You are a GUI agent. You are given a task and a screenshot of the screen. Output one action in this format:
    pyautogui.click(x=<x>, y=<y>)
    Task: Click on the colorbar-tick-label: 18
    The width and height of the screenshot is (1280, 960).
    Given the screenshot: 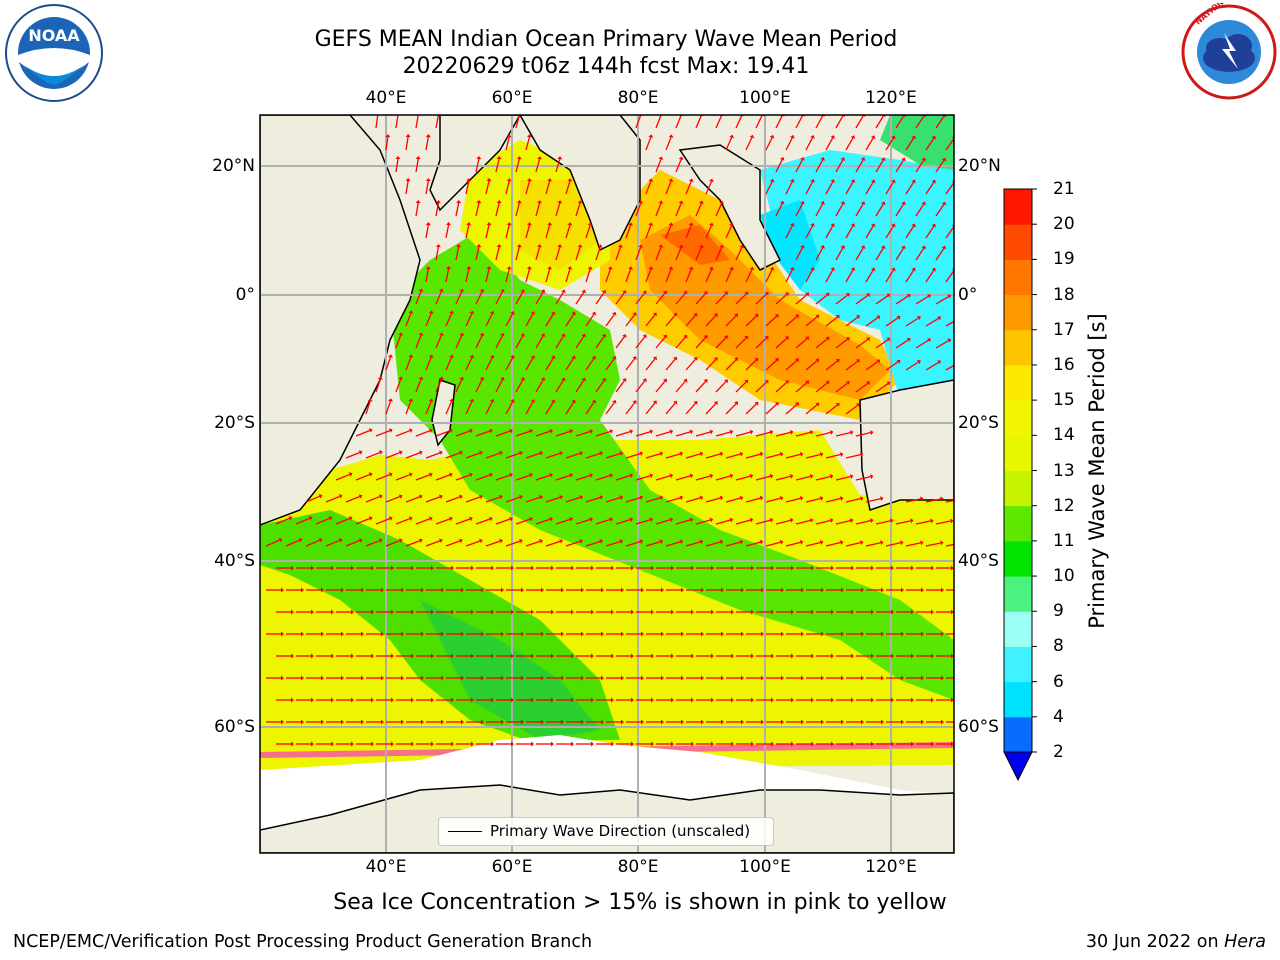 What is the action you would take?
    pyautogui.click(x=1064, y=294)
    